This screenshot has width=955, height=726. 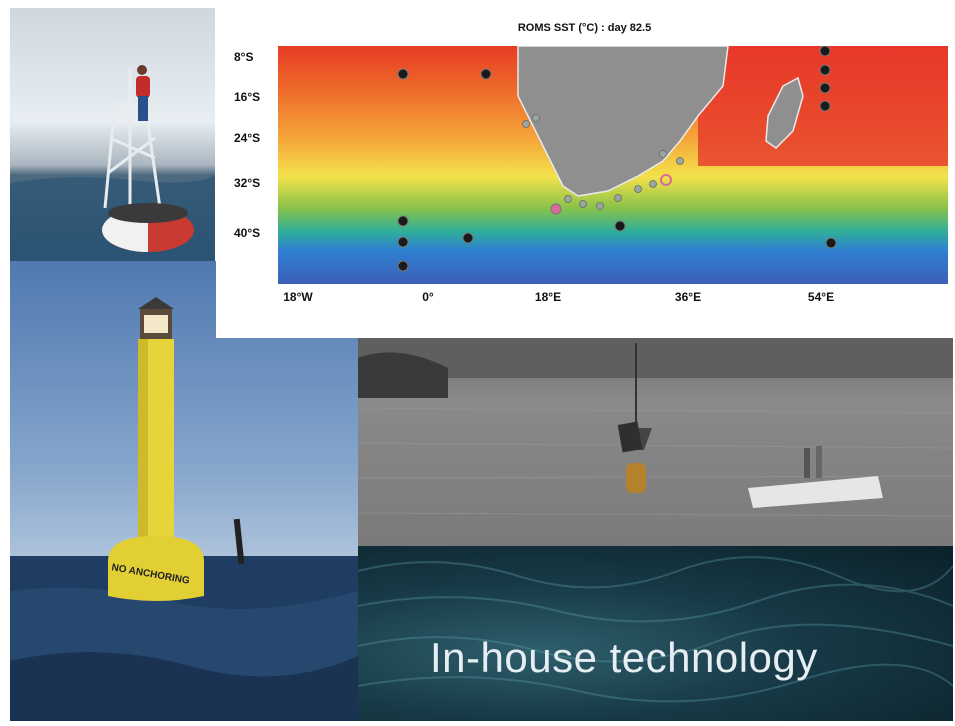 What do you see at coordinates (655, 629) in the screenshot?
I see `water-texture` at bounding box center [655, 629].